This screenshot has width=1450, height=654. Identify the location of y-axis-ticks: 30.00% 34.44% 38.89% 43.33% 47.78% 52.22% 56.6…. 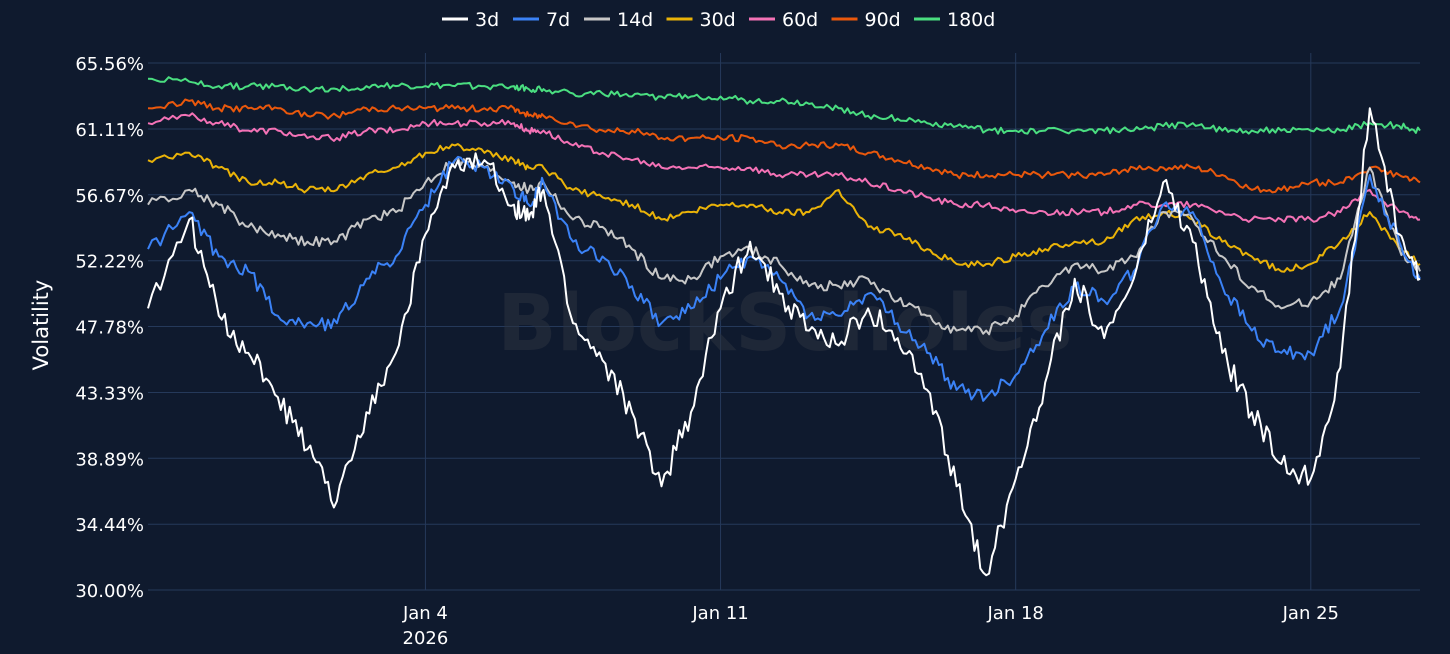
(109, 328).